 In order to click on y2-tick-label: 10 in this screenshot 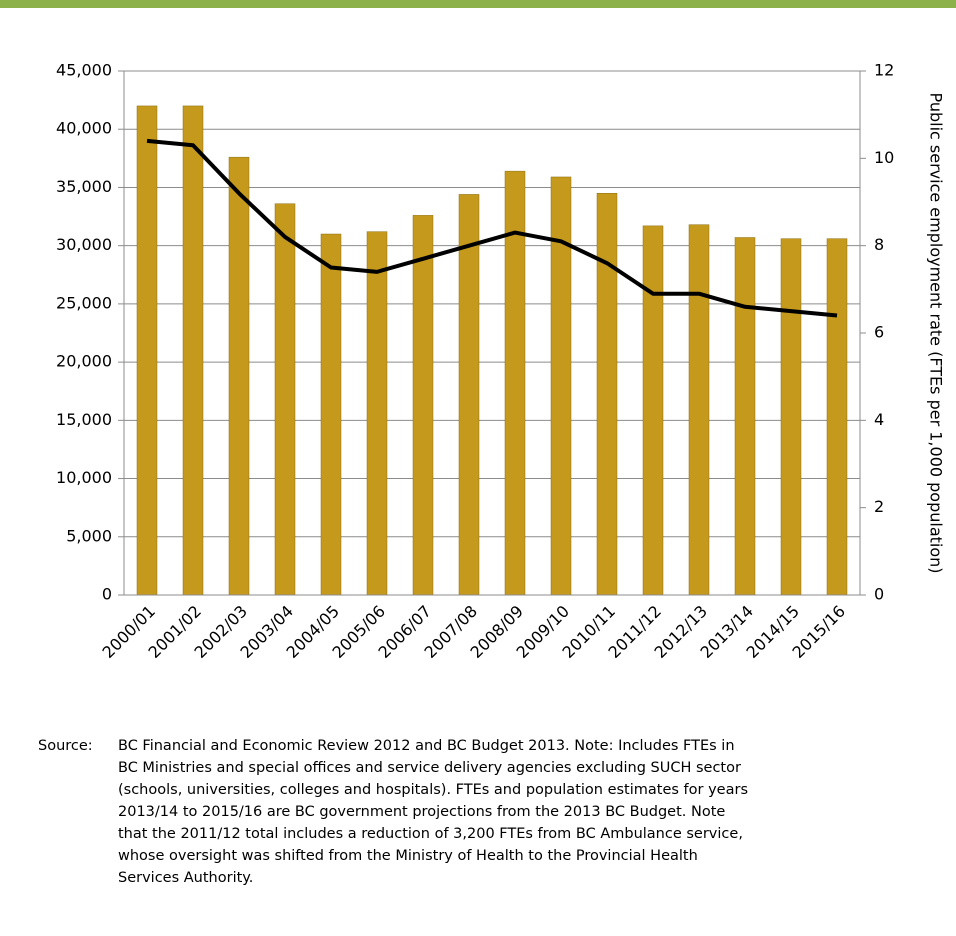, I will do `click(884, 157)`.